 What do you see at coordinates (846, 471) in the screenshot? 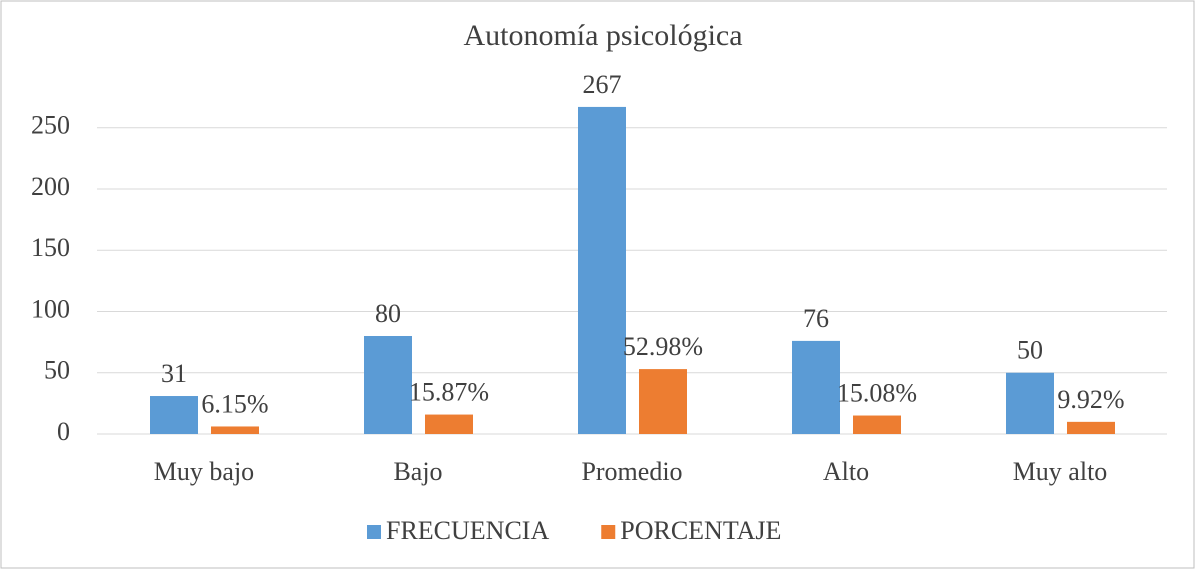
I see `x-tick-label: Alto` at bounding box center [846, 471].